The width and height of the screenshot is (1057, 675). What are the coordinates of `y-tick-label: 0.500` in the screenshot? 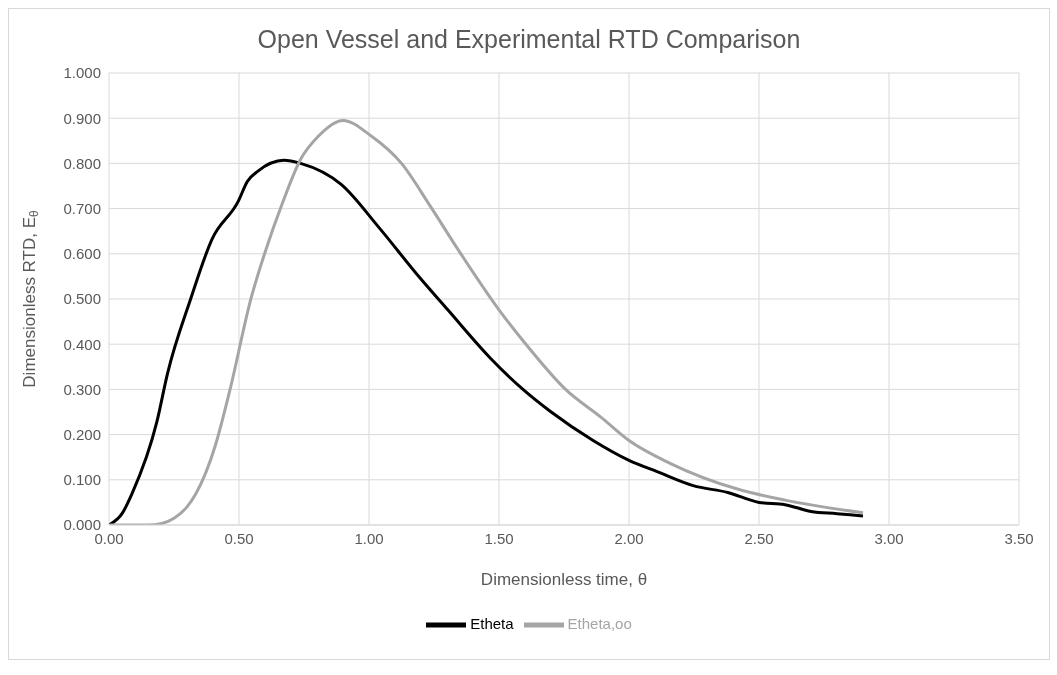 It's located at (82, 299).